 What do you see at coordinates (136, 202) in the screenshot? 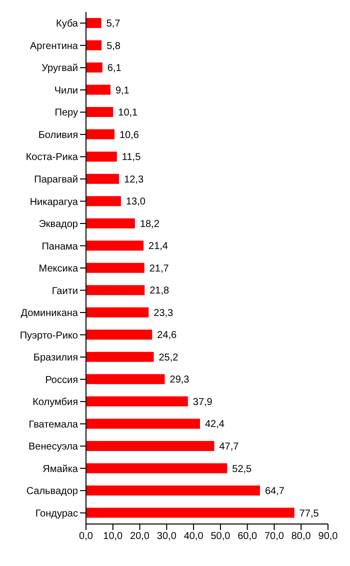
I see `data-label: 13,0` at bounding box center [136, 202].